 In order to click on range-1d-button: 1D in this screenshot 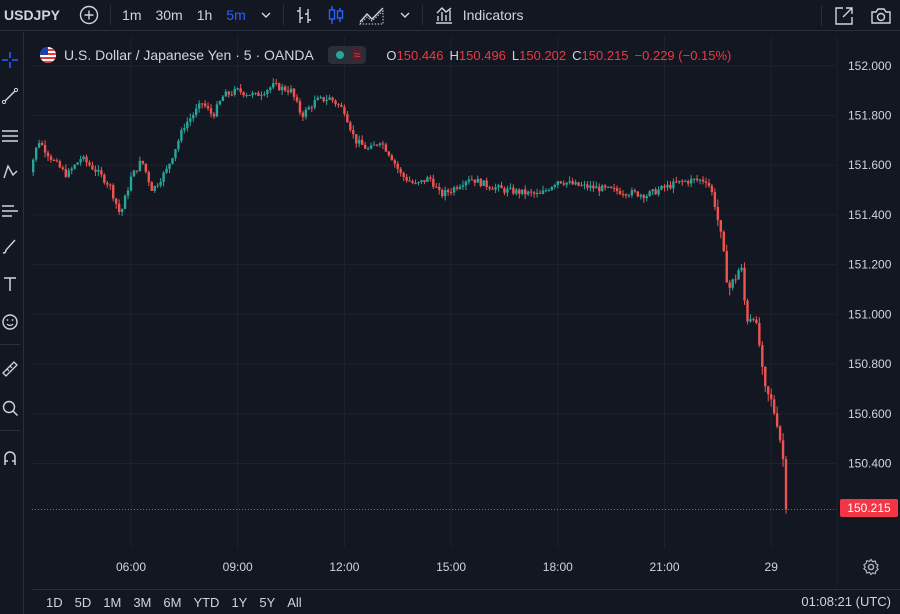, I will do `click(54, 602)`.